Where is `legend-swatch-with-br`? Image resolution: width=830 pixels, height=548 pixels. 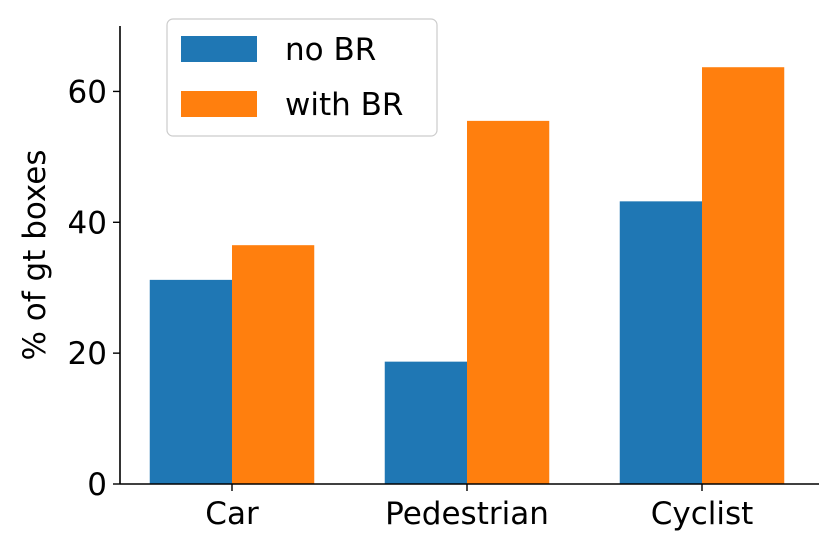
legend-swatch-with-br is located at coordinates (219, 104).